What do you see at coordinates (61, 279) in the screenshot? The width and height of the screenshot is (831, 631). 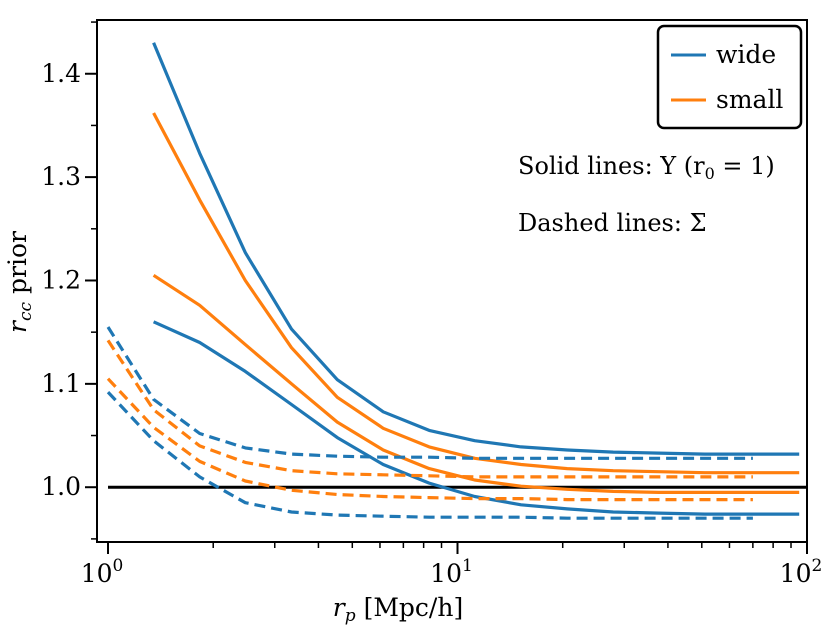 I see `y-tick-label: 1.2` at bounding box center [61, 279].